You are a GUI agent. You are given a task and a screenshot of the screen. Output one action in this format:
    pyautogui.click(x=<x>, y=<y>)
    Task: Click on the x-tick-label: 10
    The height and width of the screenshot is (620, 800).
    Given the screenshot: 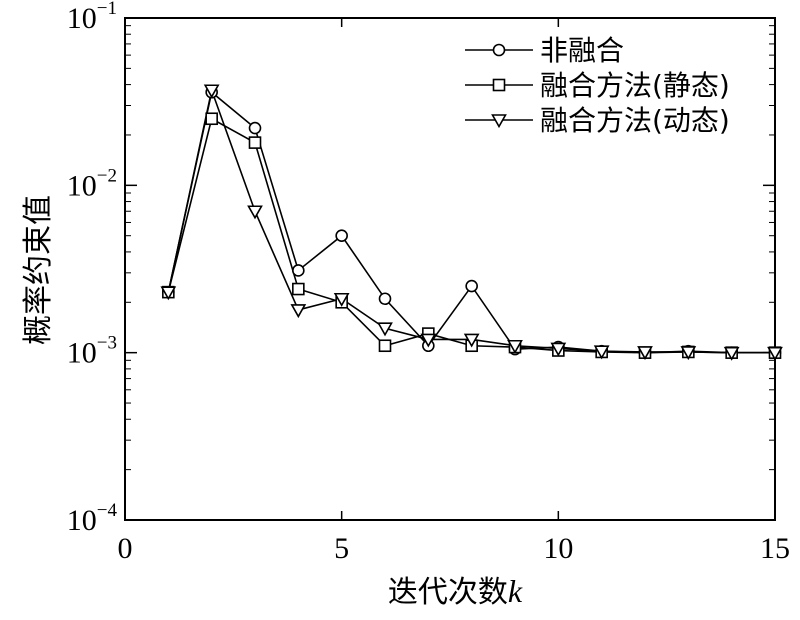 What is the action you would take?
    pyautogui.click(x=558, y=548)
    